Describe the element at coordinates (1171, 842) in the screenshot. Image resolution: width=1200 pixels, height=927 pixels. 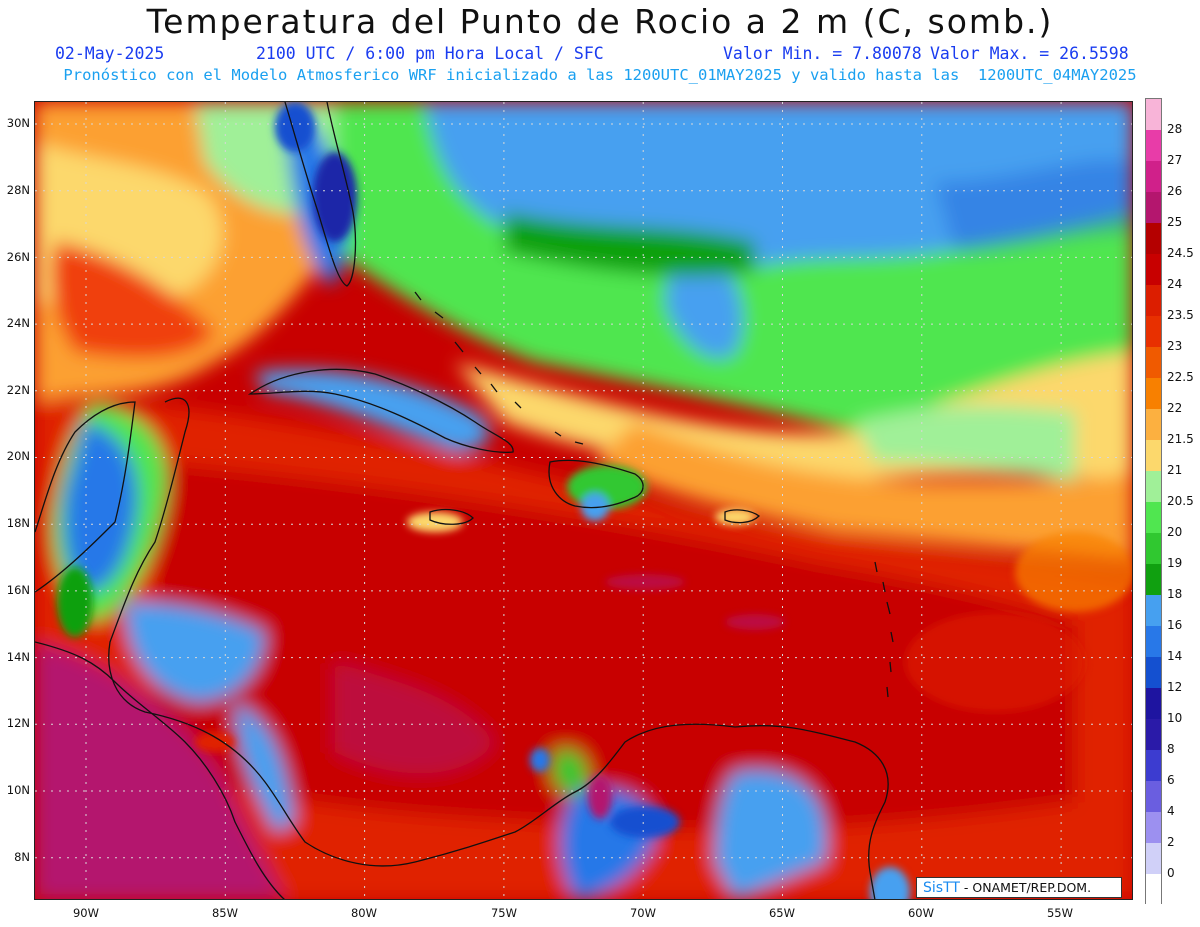
I see `legend-level-label: 2` at that location.